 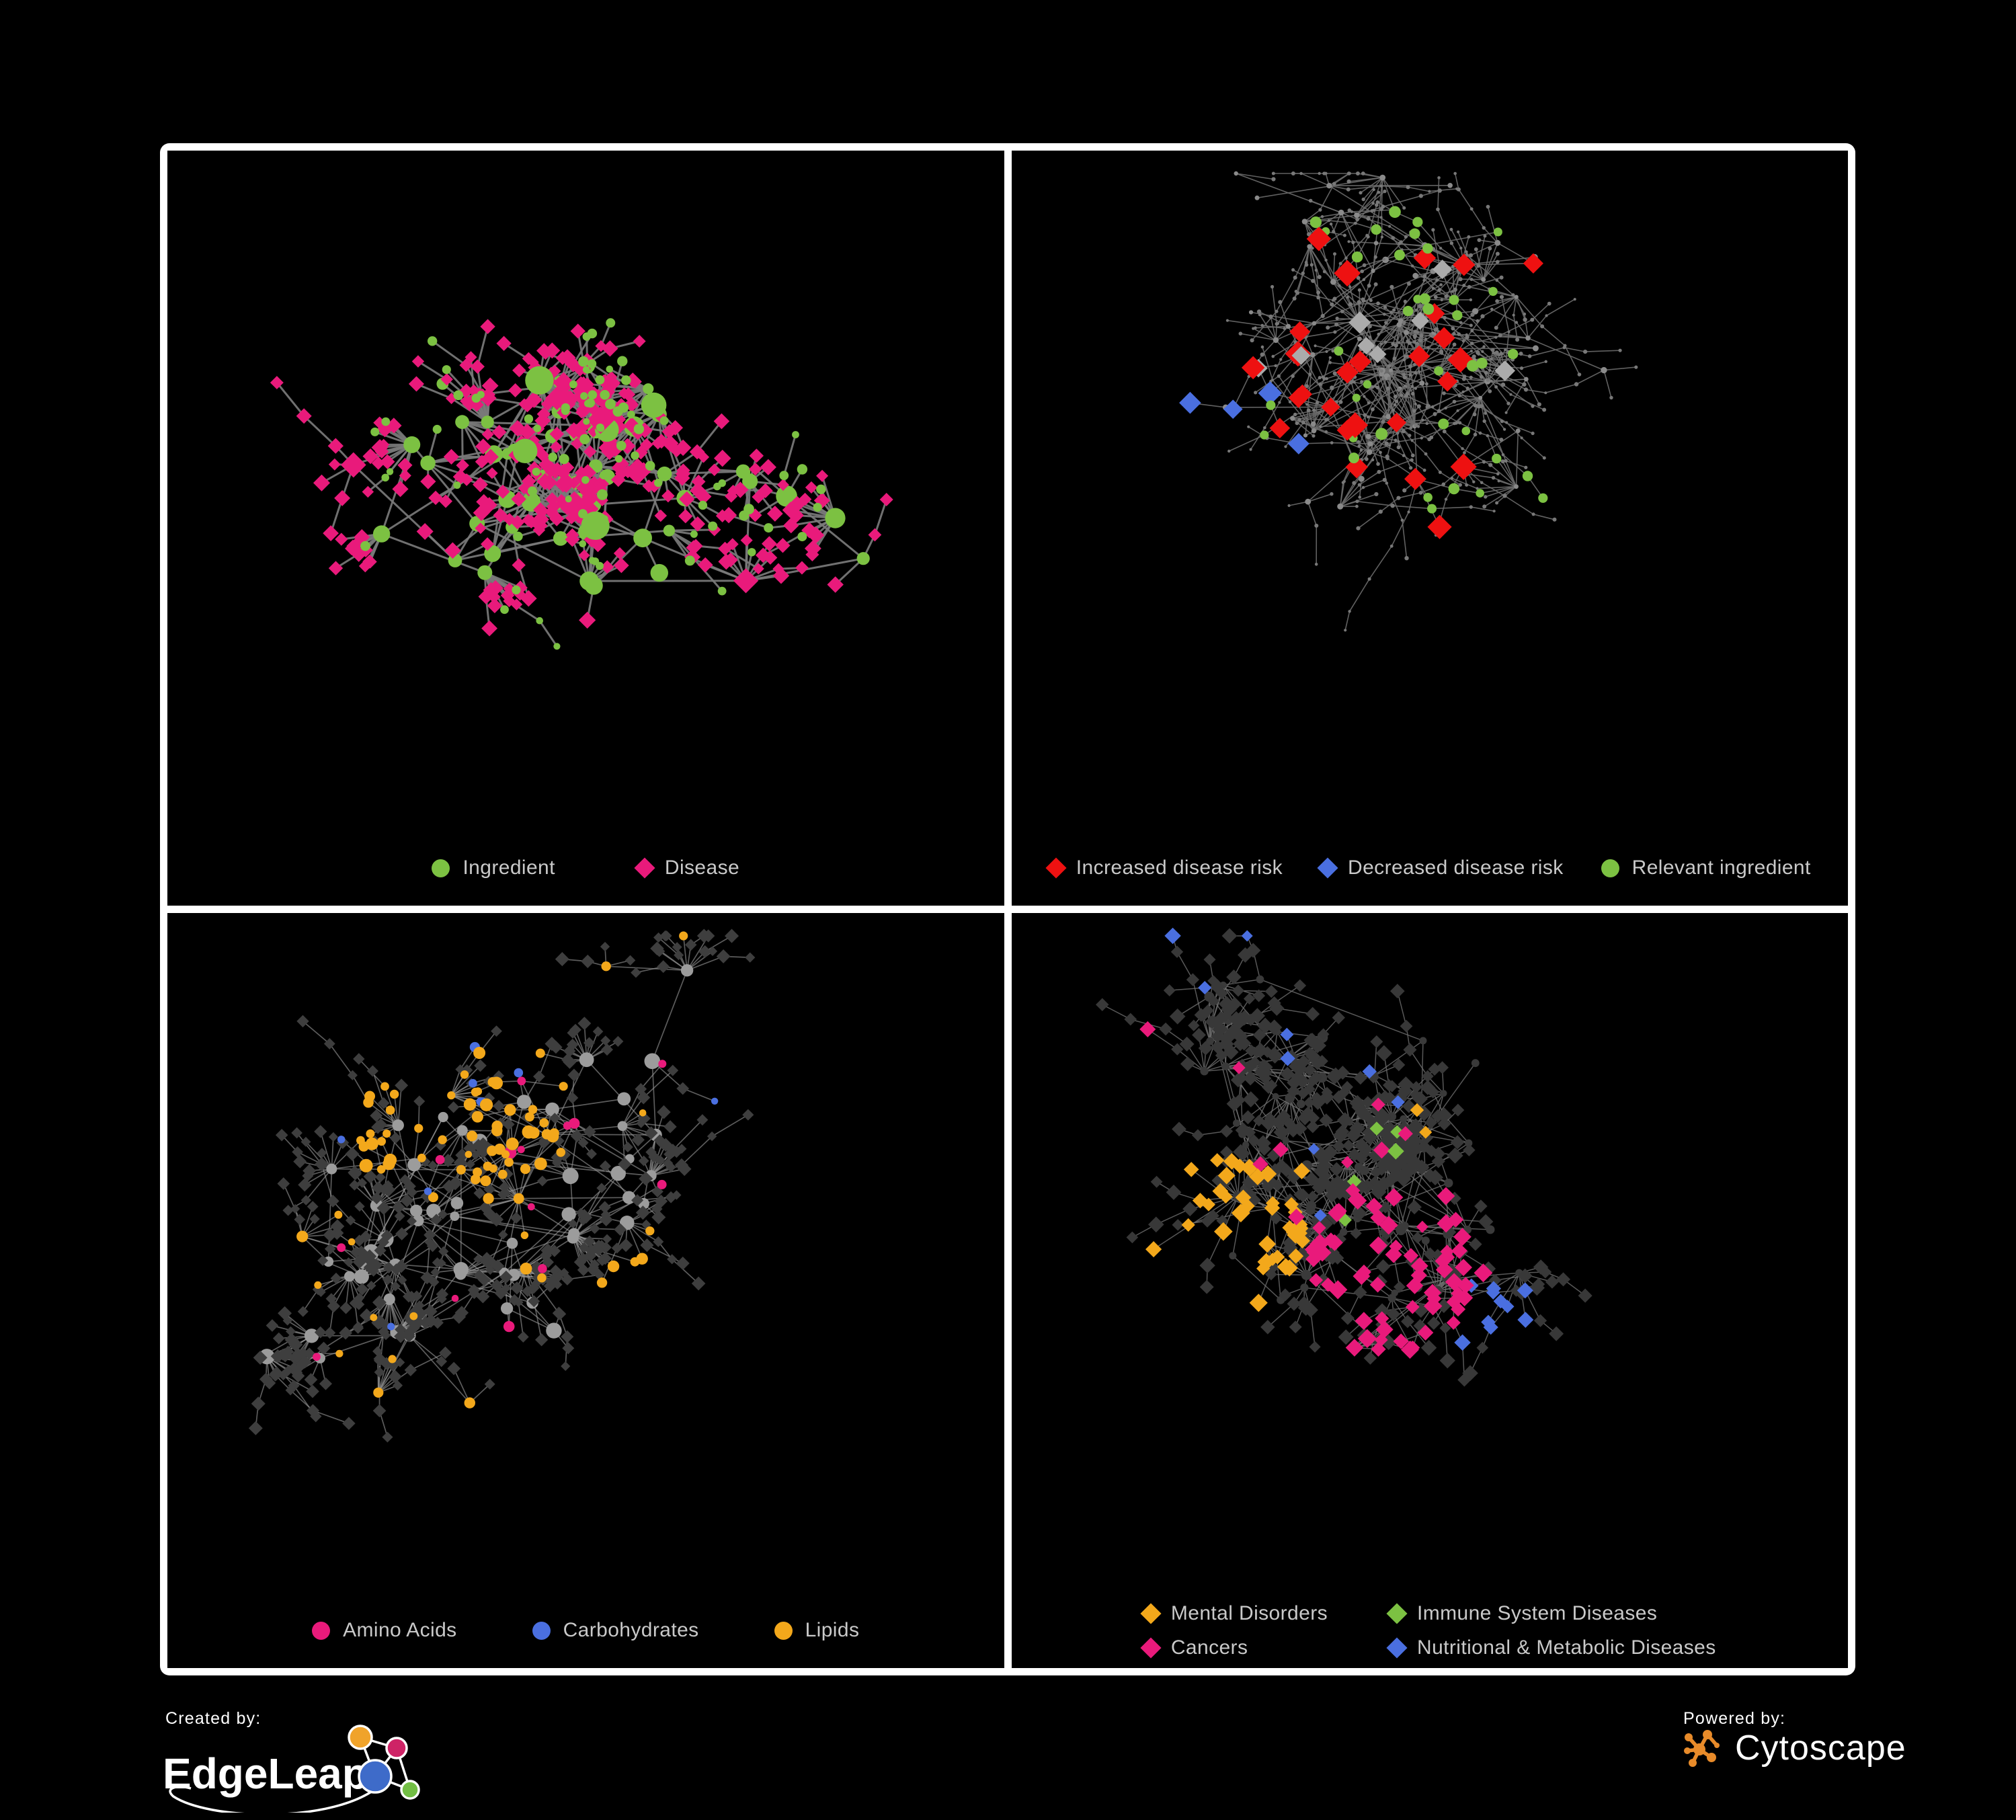 I want to click on legend-nutrient-classes: Amino Acids Carbohydrates Lipids, so click(x=585, y=1630).